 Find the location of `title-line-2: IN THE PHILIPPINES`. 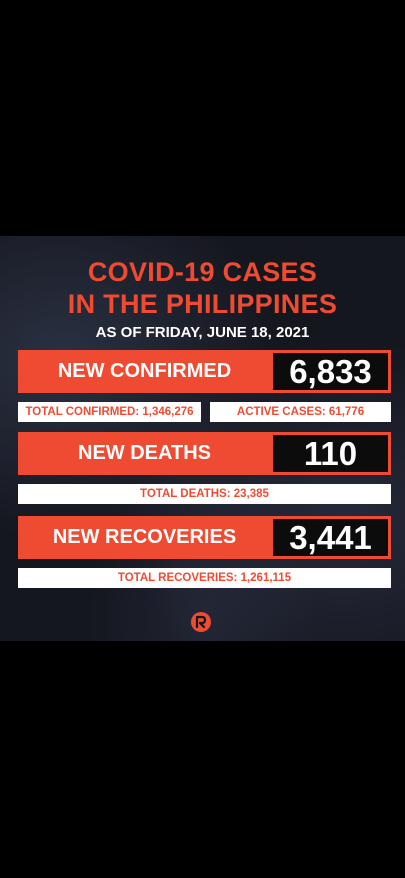

title-line-2: IN THE PHILIPPINES is located at coordinates (202, 304).